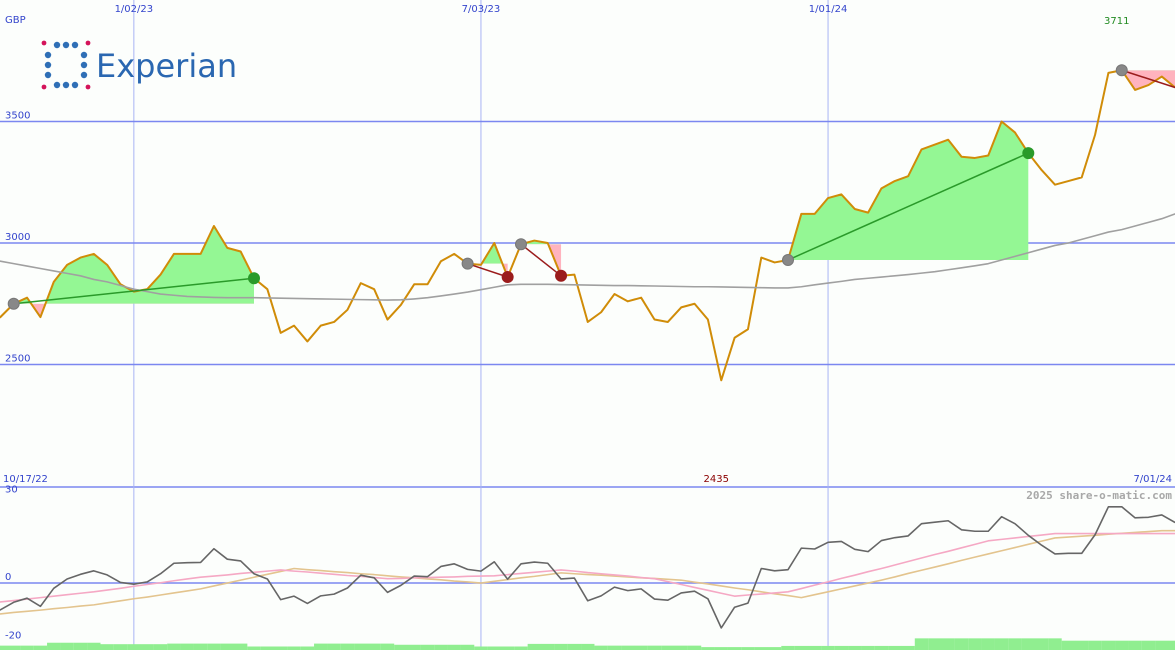  What do you see at coordinates (1116, 21) in the screenshot?
I see `max-label: 3711` at bounding box center [1116, 21].